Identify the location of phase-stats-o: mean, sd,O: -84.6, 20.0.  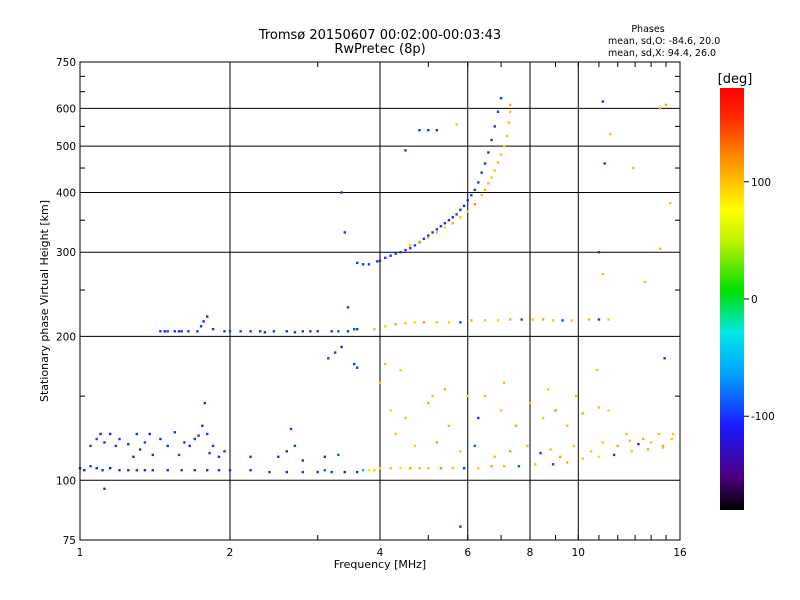
(664, 41).